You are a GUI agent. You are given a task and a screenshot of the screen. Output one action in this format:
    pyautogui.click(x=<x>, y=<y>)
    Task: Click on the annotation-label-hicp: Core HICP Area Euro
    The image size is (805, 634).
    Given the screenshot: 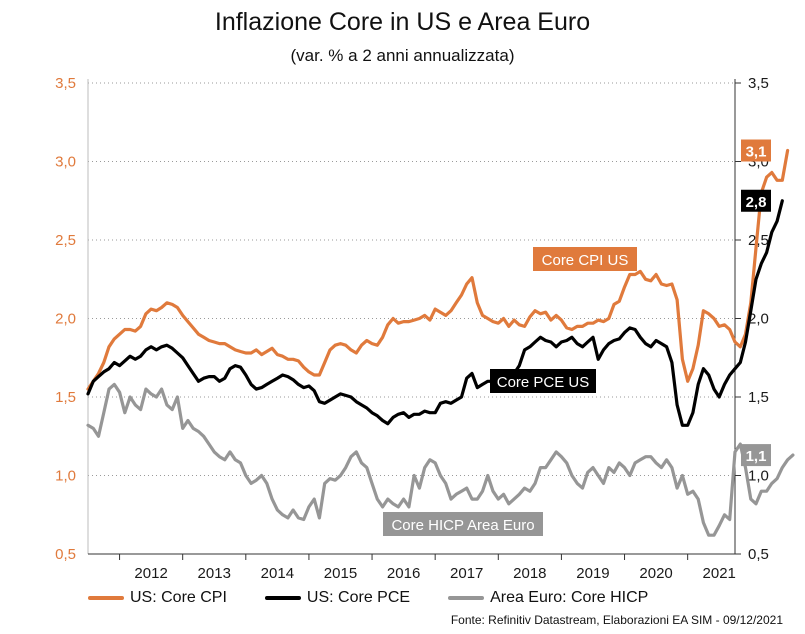 What is the action you would take?
    pyautogui.click(x=462, y=525)
    